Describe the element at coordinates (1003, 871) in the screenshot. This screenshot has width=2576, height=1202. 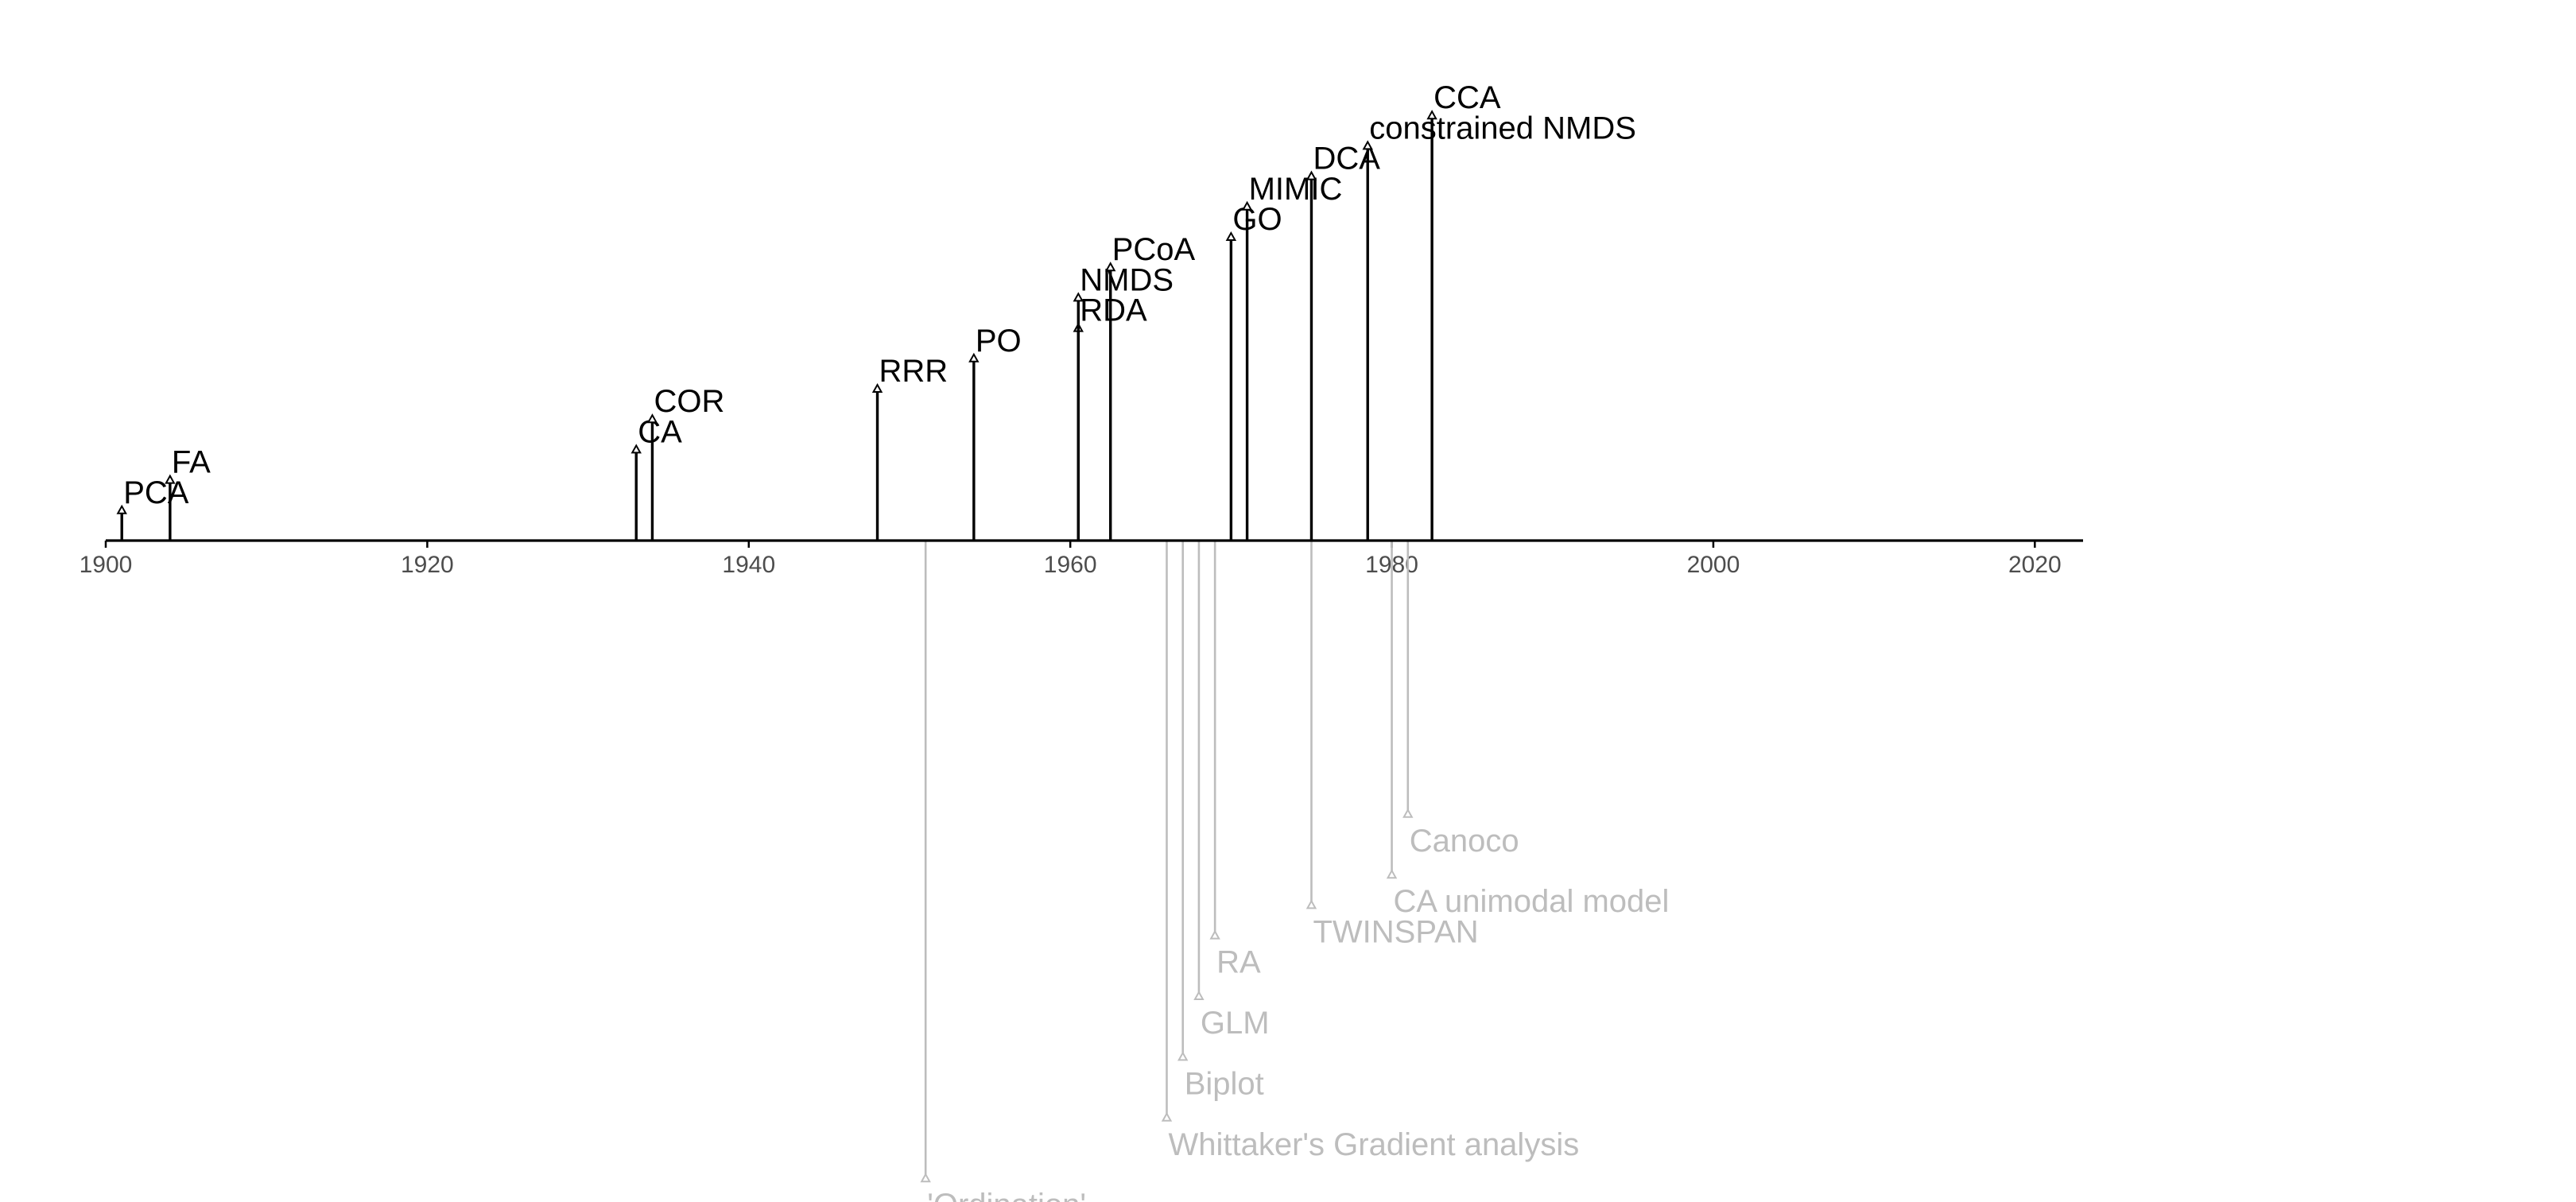
I see `event-ordination: 'Ordination'` at that location.